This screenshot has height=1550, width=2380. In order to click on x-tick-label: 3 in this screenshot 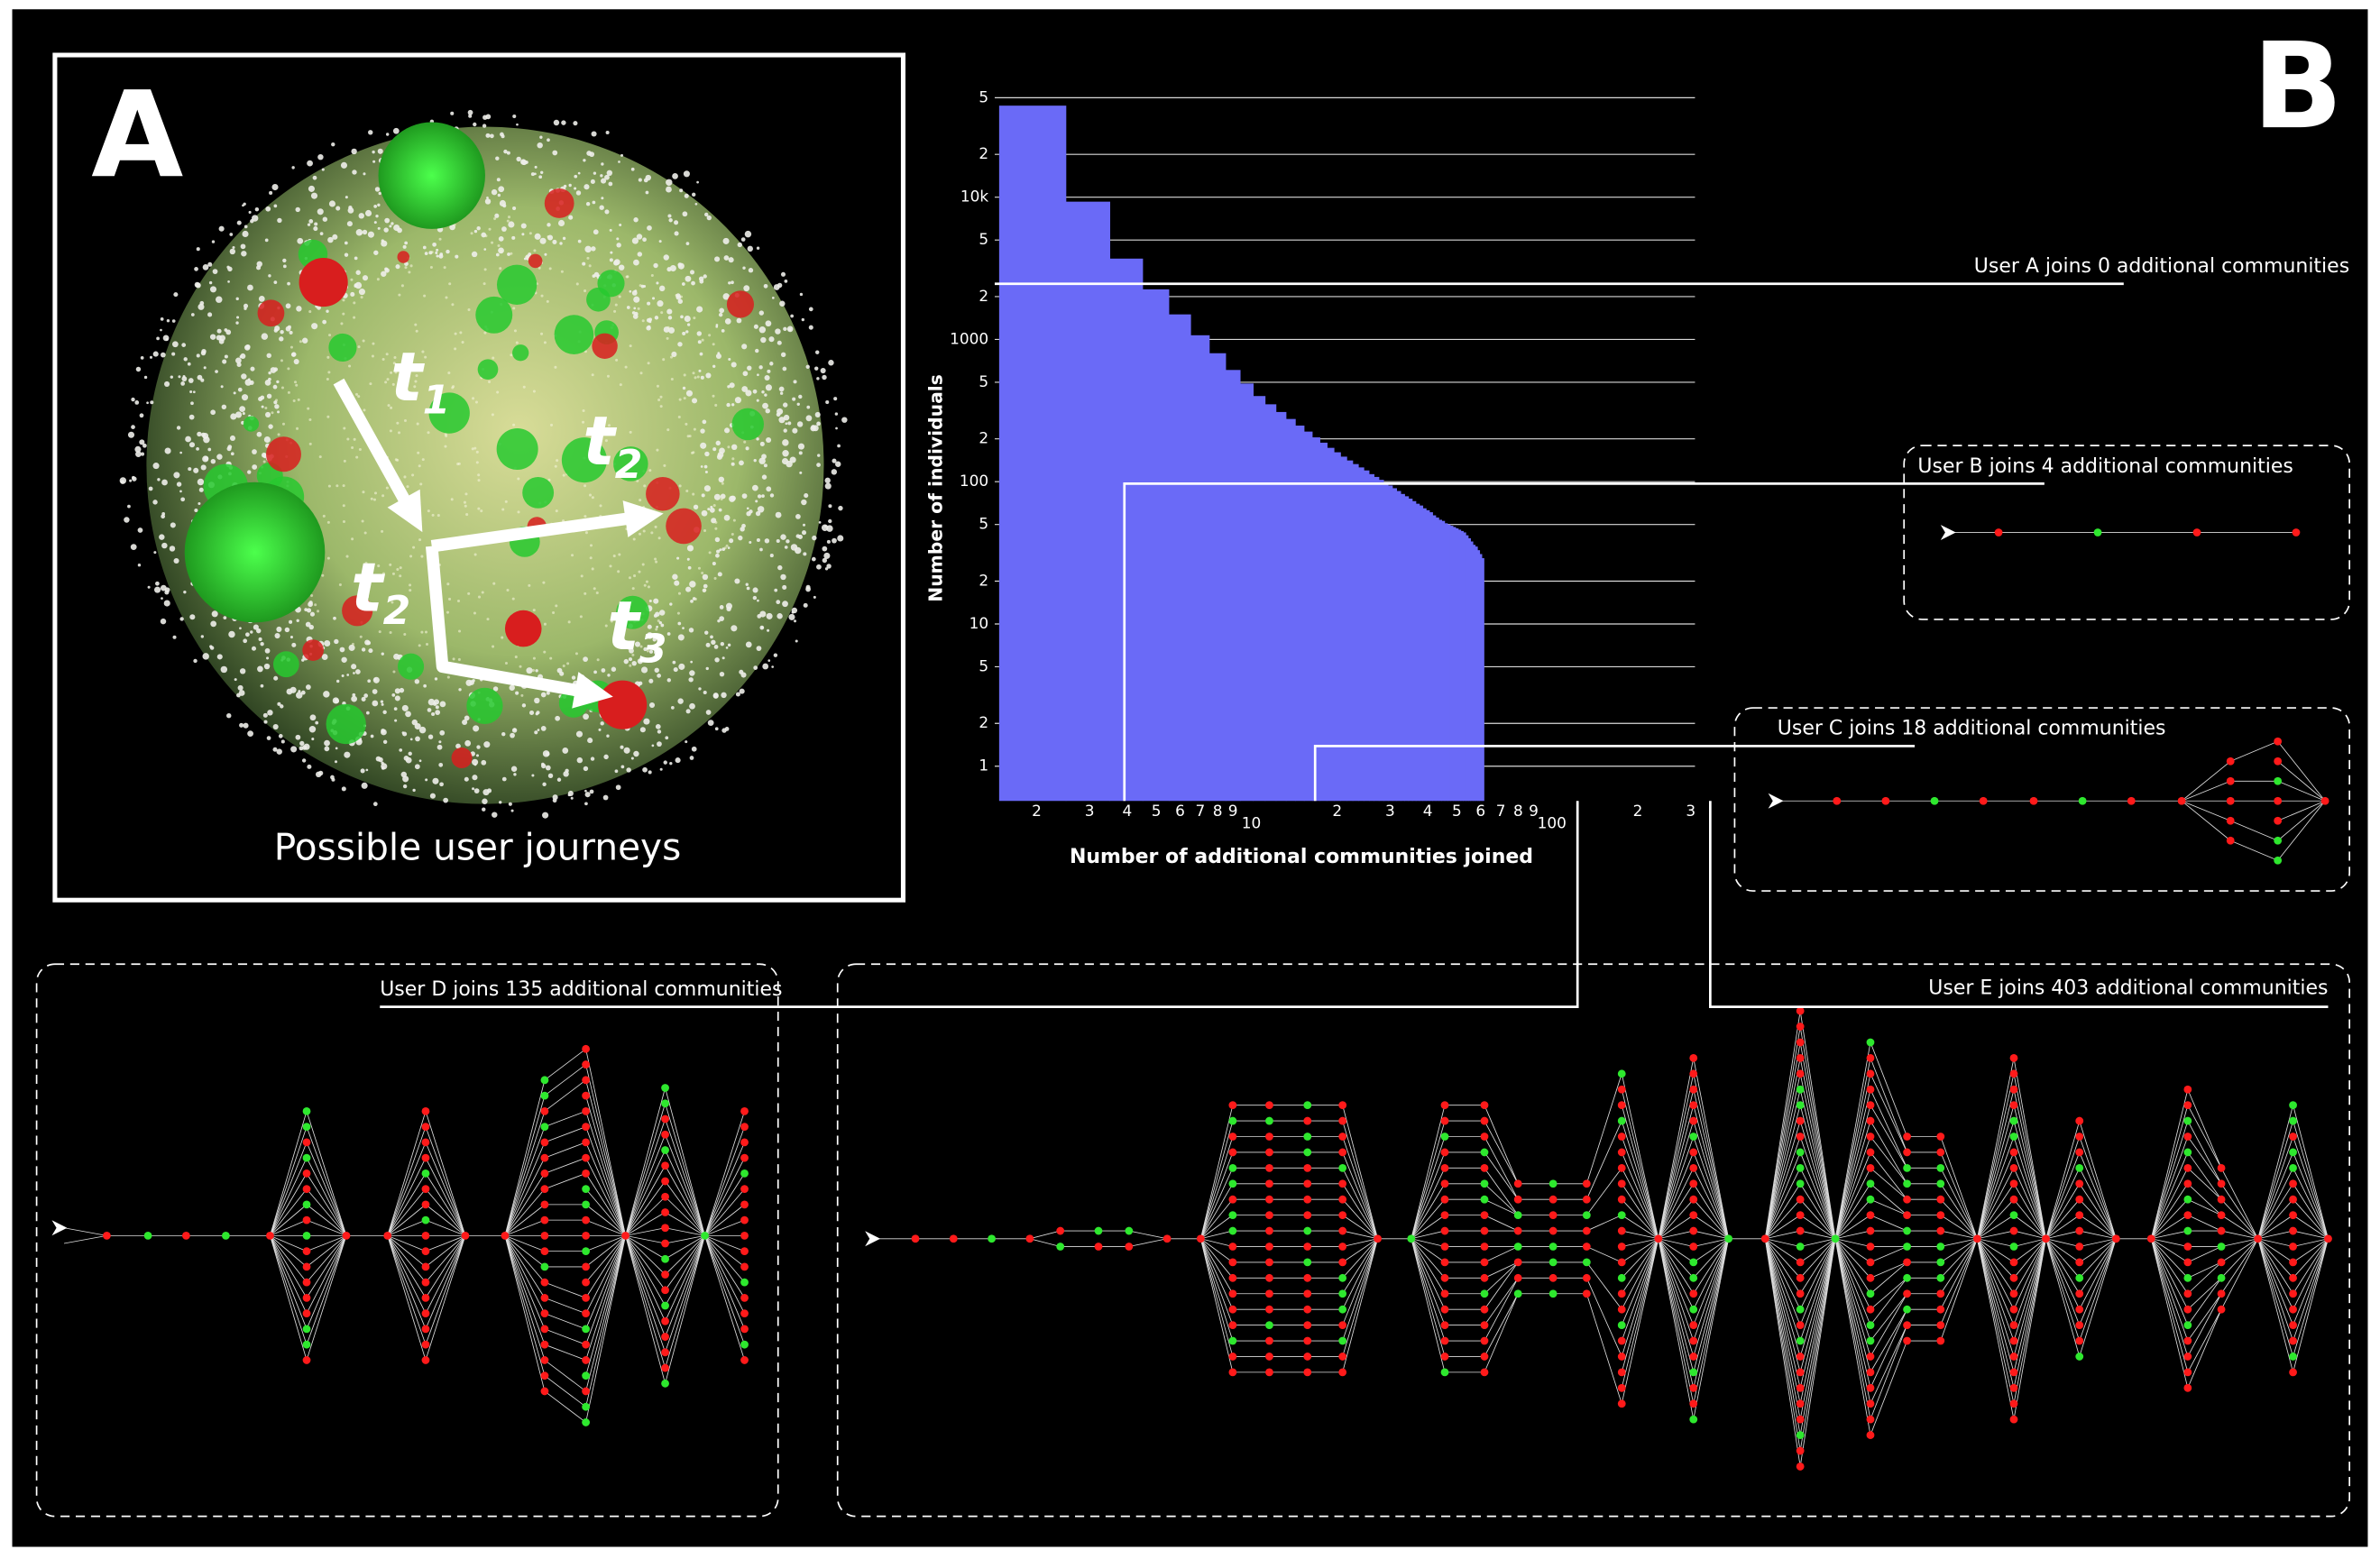, I will do `click(1090, 811)`.